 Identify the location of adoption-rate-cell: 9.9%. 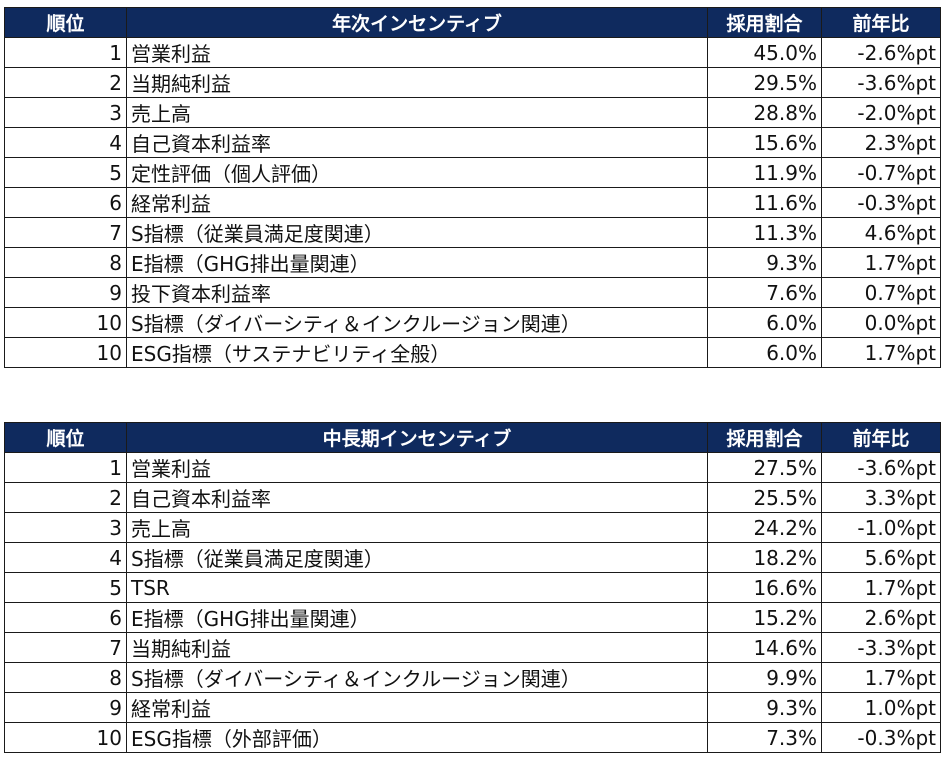
(764, 677).